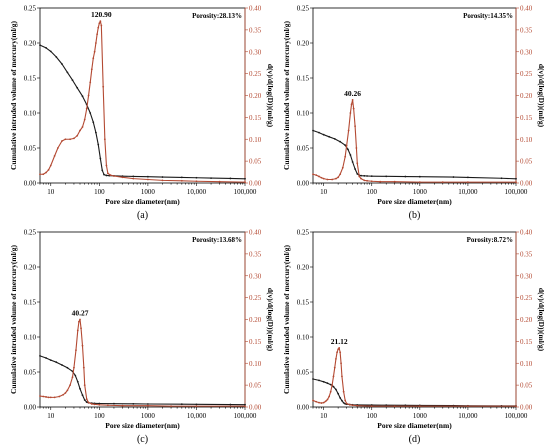  Describe the element at coordinates (255, 30) in the screenshot. I see `y-right-tick-label: 0.35` at that location.